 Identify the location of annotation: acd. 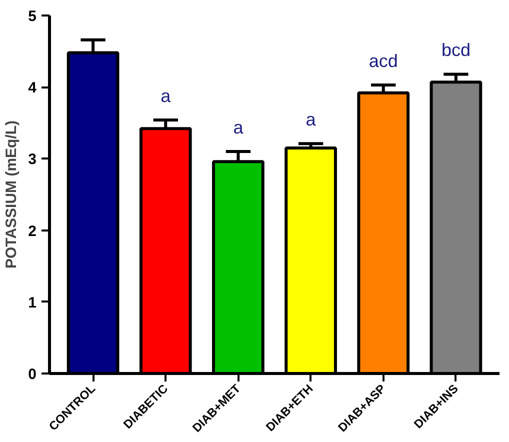
(383, 60).